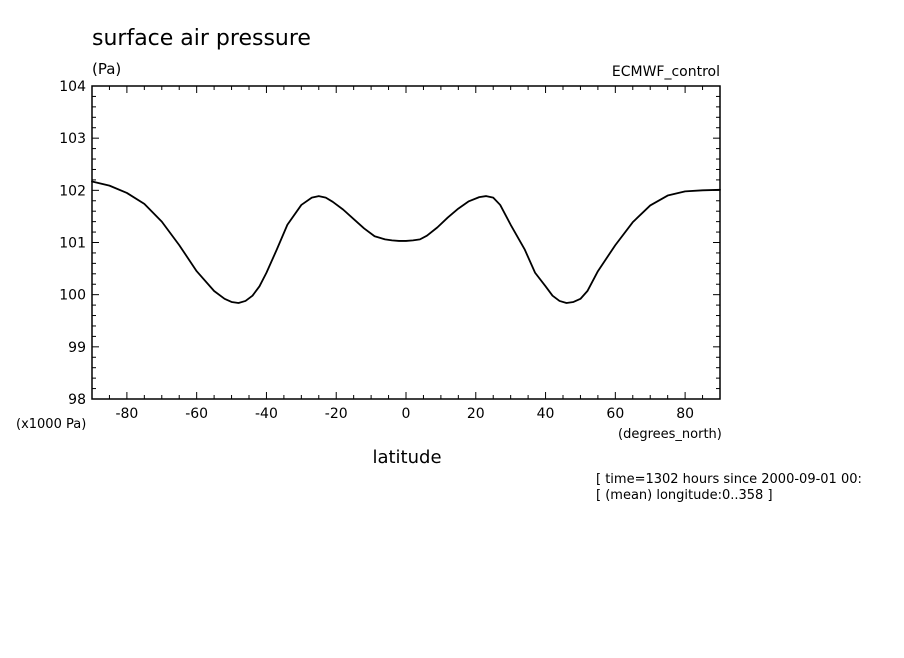 The width and height of the screenshot is (904, 658). I want to click on units-label: (Pa), so click(106, 69).